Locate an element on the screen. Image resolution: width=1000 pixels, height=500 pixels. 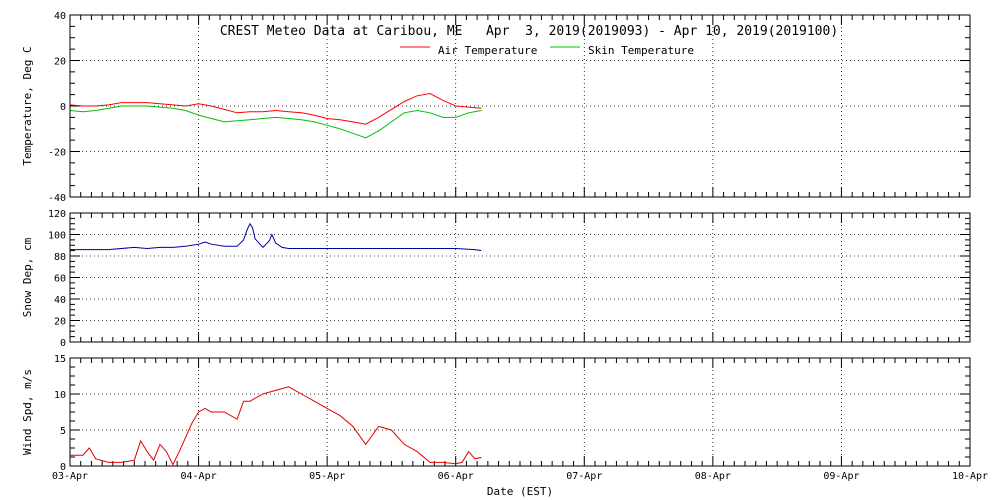
y-axis-title: Temperature, Deg C is located at coordinates (27, 105).